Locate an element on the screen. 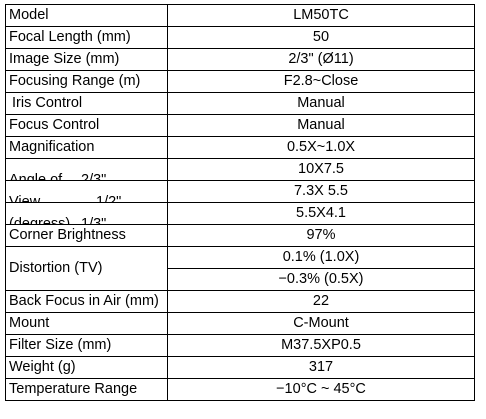 The width and height of the screenshot is (486, 419). angle-sensor-size: 2/3" is located at coordinates (94, 176).